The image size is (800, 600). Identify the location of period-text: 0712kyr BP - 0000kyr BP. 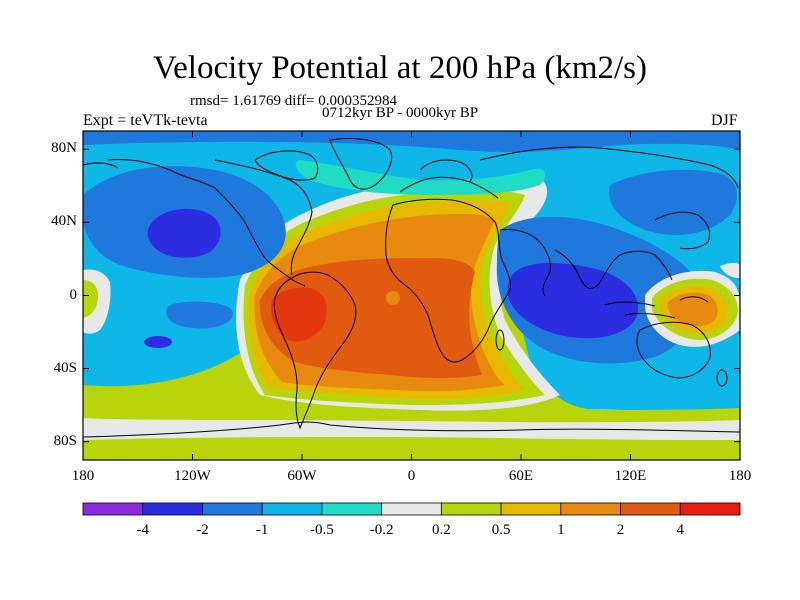
(400, 113).